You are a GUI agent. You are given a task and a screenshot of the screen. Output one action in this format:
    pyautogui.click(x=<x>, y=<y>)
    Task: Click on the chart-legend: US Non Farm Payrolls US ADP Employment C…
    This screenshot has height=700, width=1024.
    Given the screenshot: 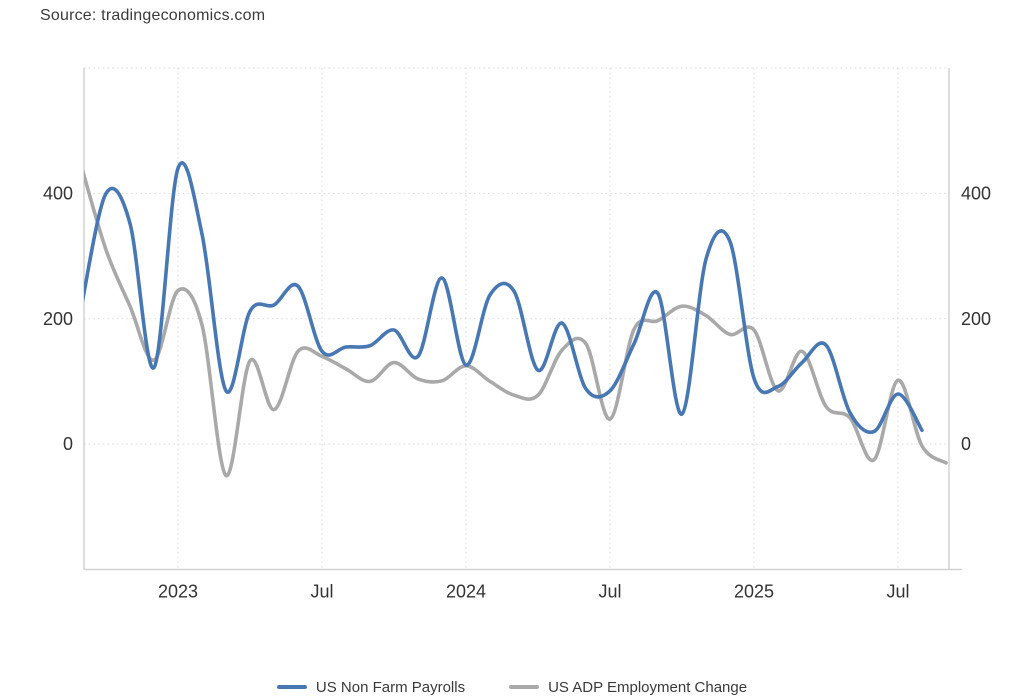 What is the action you would take?
    pyautogui.click(x=512, y=687)
    